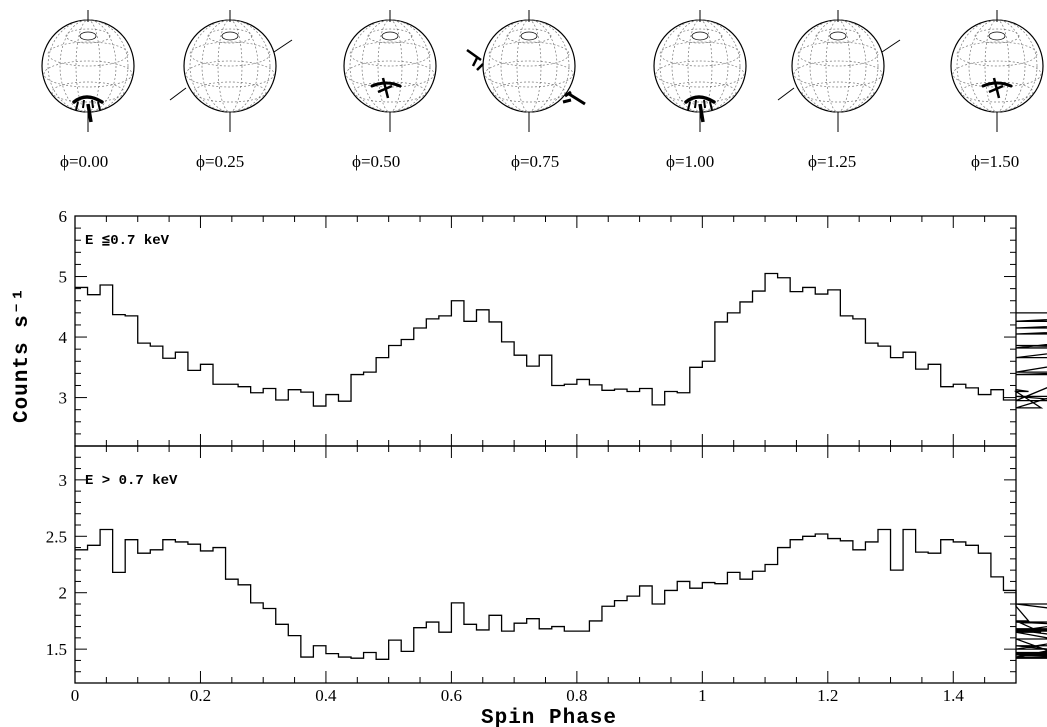 The image size is (1047, 727). Describe the element at coordinates (63, 337) in the screenshot. I see `y-tick-label: 4` at that location.